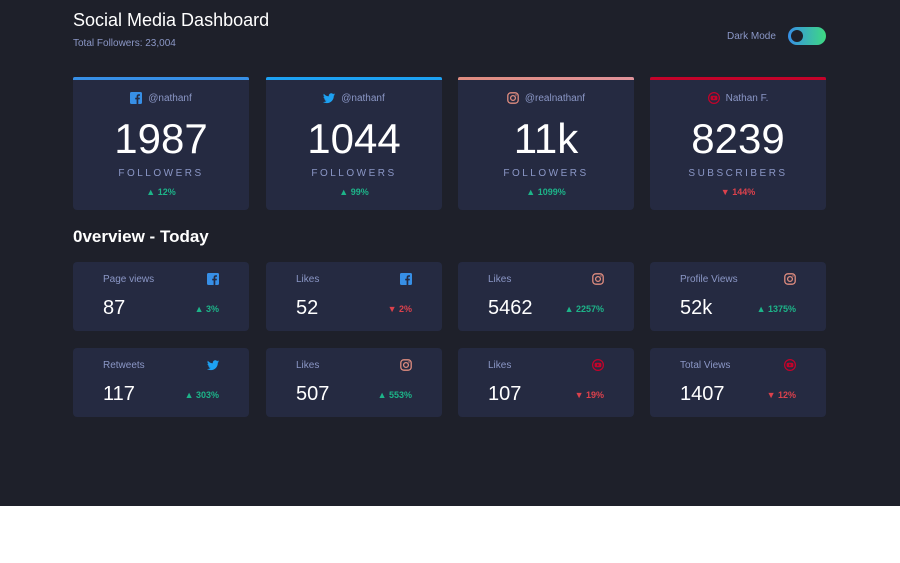 The height and width of the screenshot is (563, 900). Describe the element at coordinates (546, 192) in the screenshot. I see `follower-change: ▲ 1099%` at that location.